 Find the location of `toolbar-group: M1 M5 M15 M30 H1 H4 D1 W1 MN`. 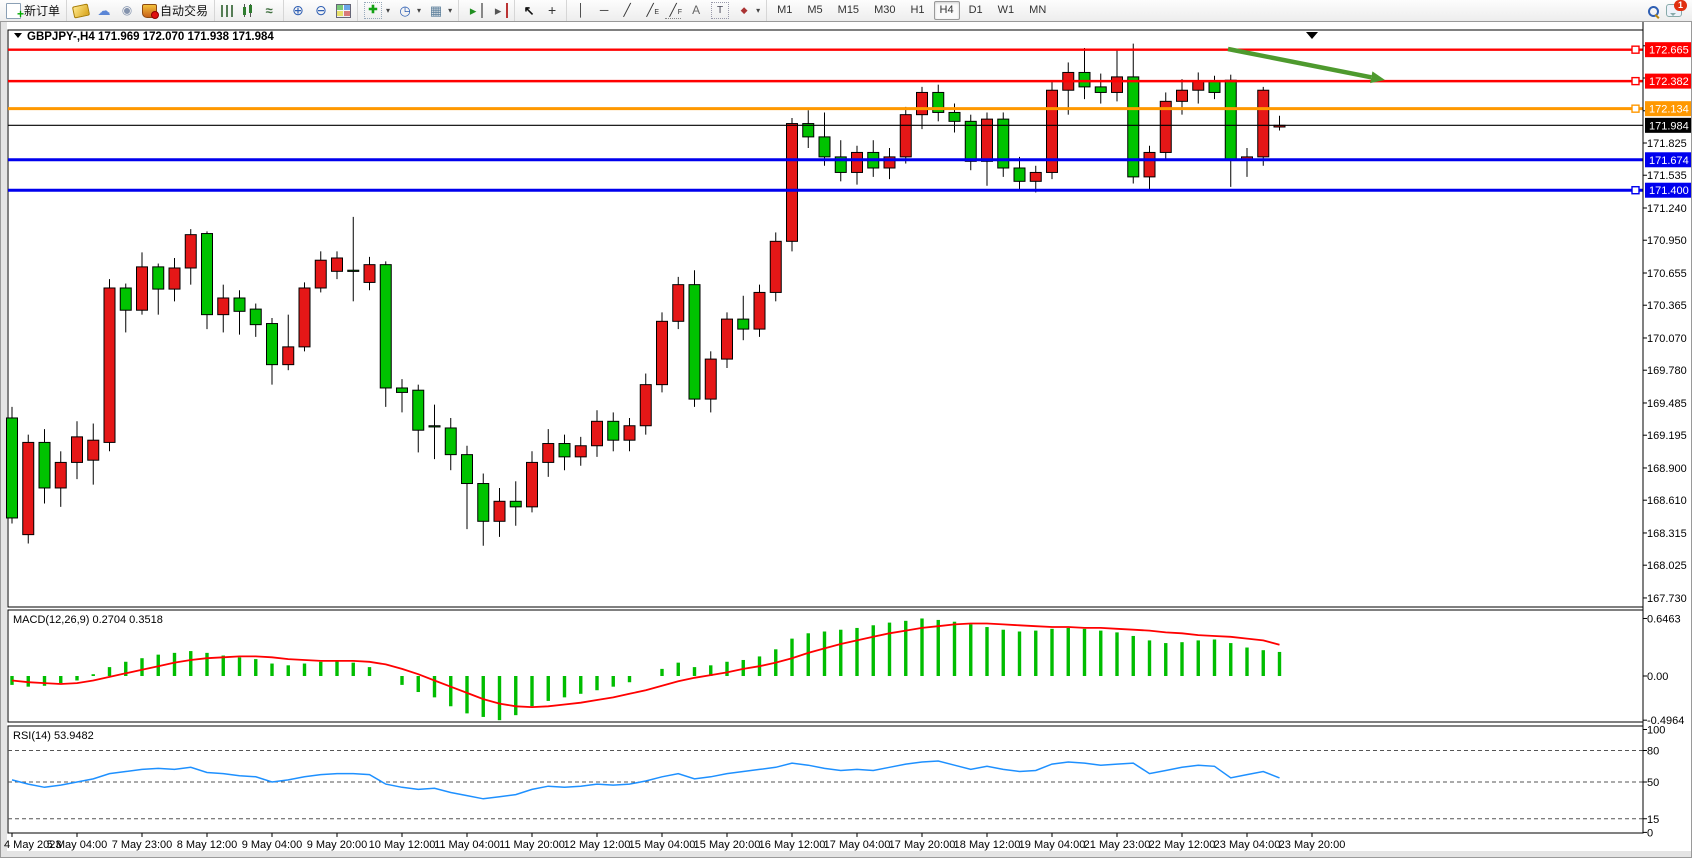

toolbar-group: M1 M5 M15 M30 H1 H4 D1 W1 MN is located at coordinates (911, 10).